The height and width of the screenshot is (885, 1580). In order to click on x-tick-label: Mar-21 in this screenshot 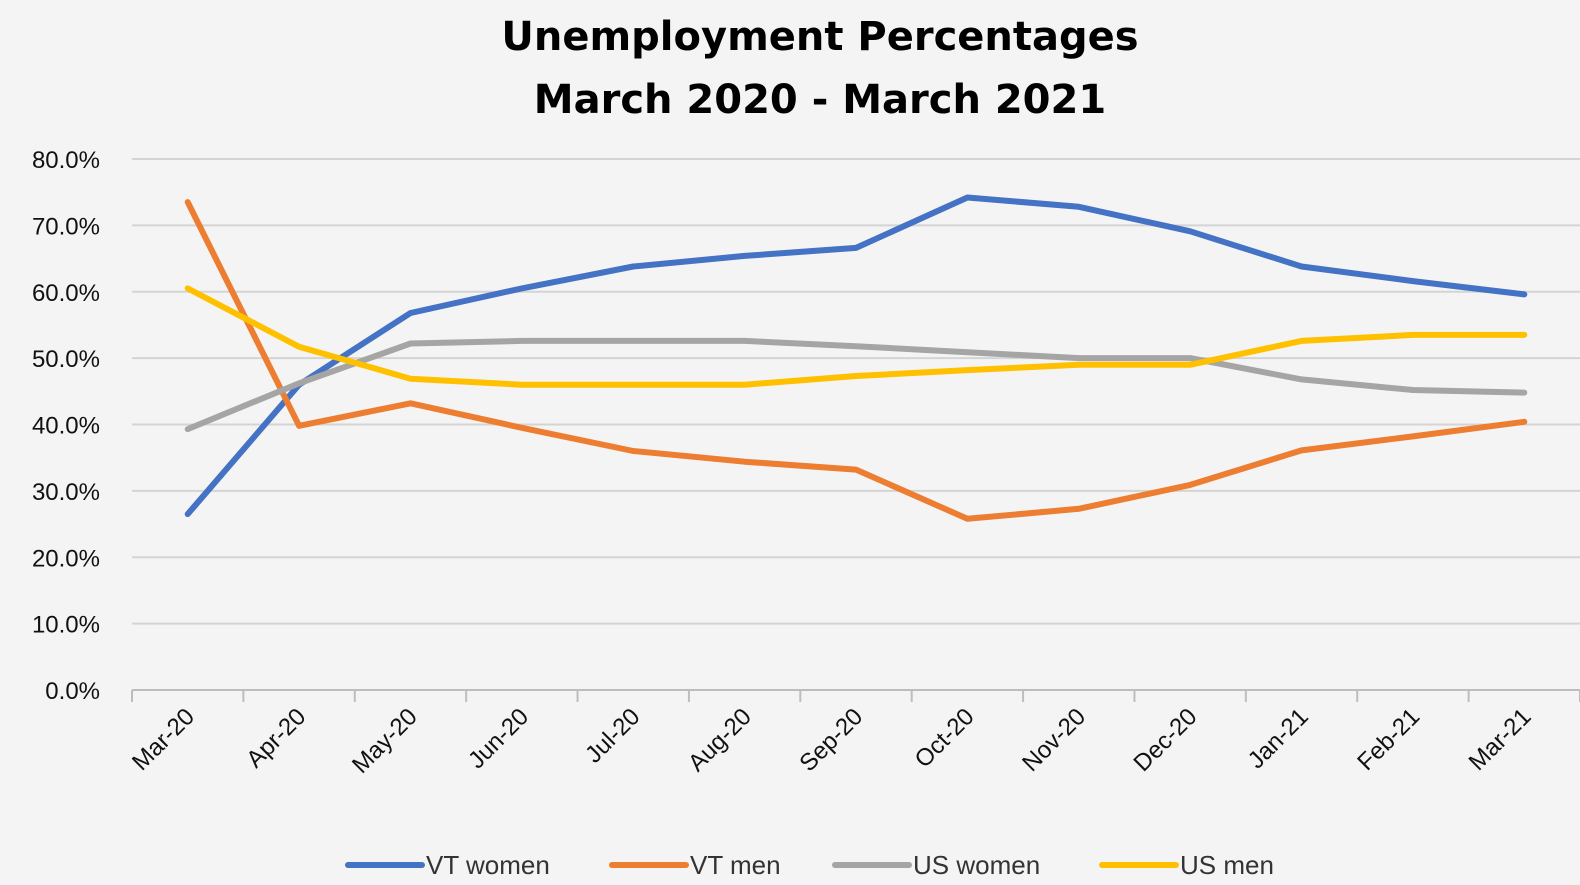, I will do `click(1500, 739)`.